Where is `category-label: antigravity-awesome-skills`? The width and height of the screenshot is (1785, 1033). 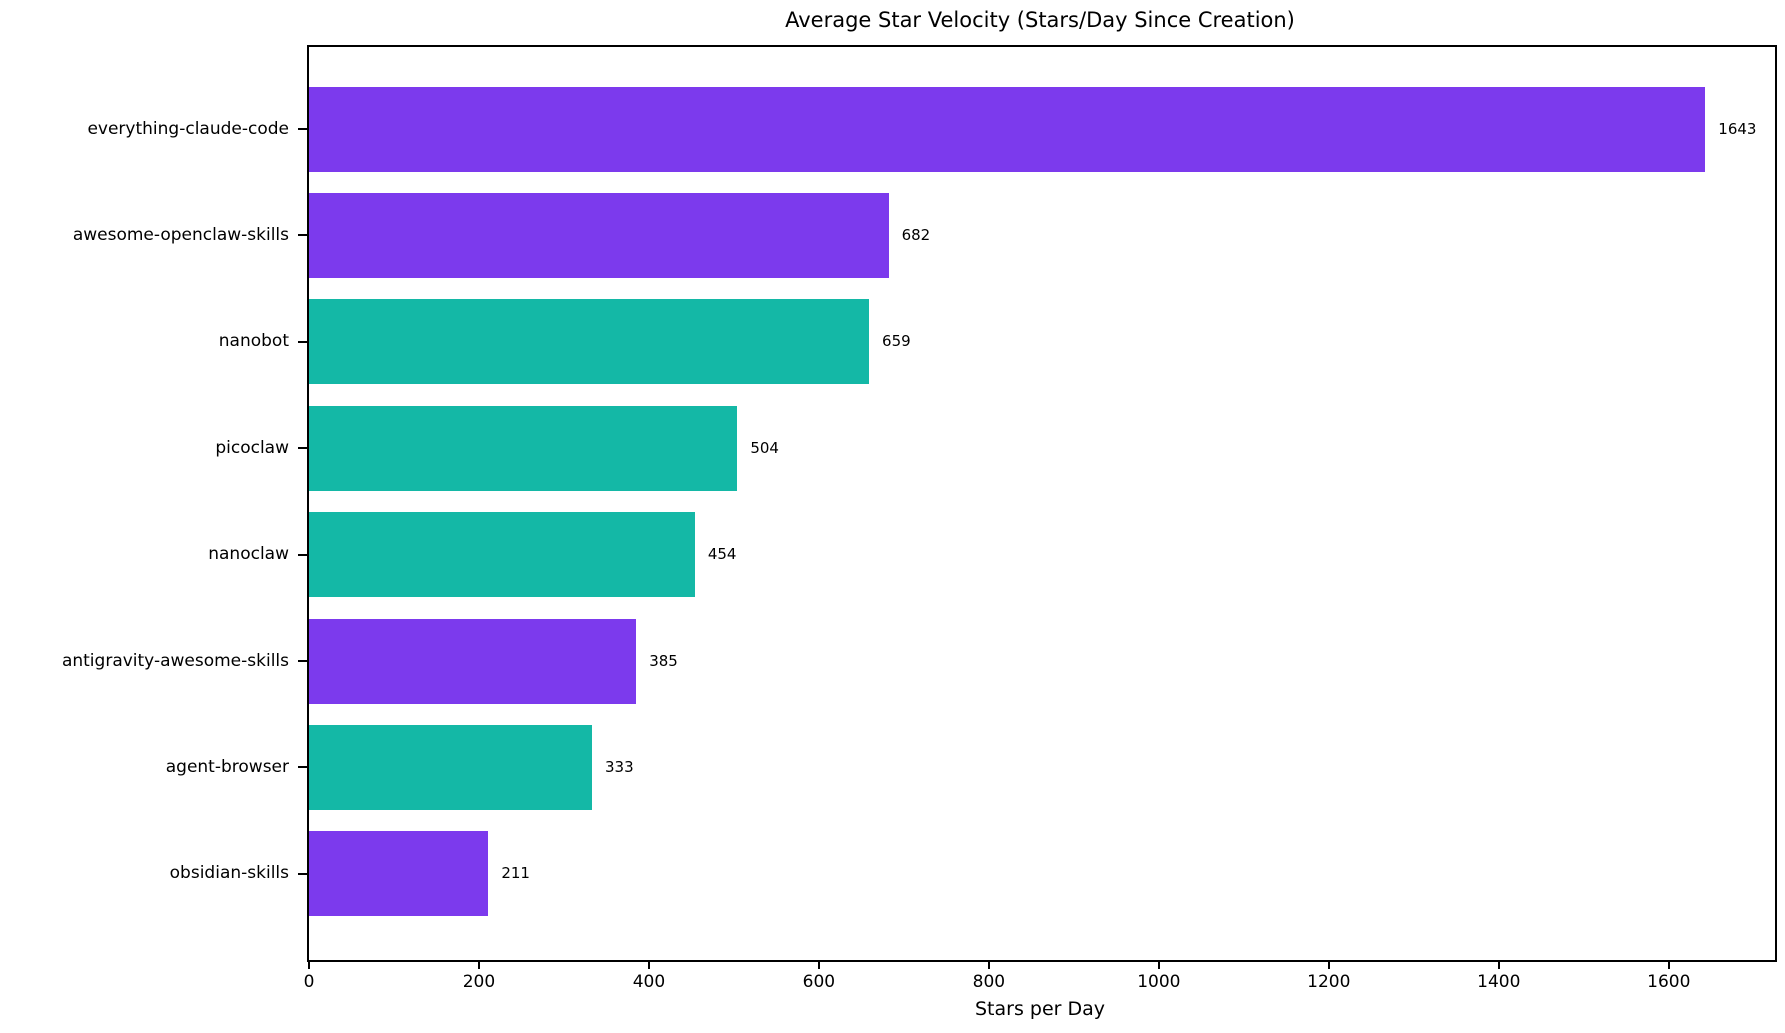
category-label: antigravity-awesome-skills is located at coordinates (175, 660).